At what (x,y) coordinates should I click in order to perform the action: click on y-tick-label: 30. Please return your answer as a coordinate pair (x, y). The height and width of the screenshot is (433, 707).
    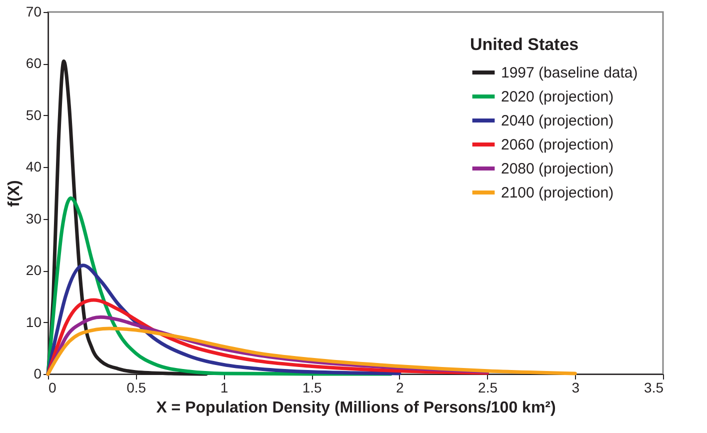
    Looking at the image, I should click on (34, 218).